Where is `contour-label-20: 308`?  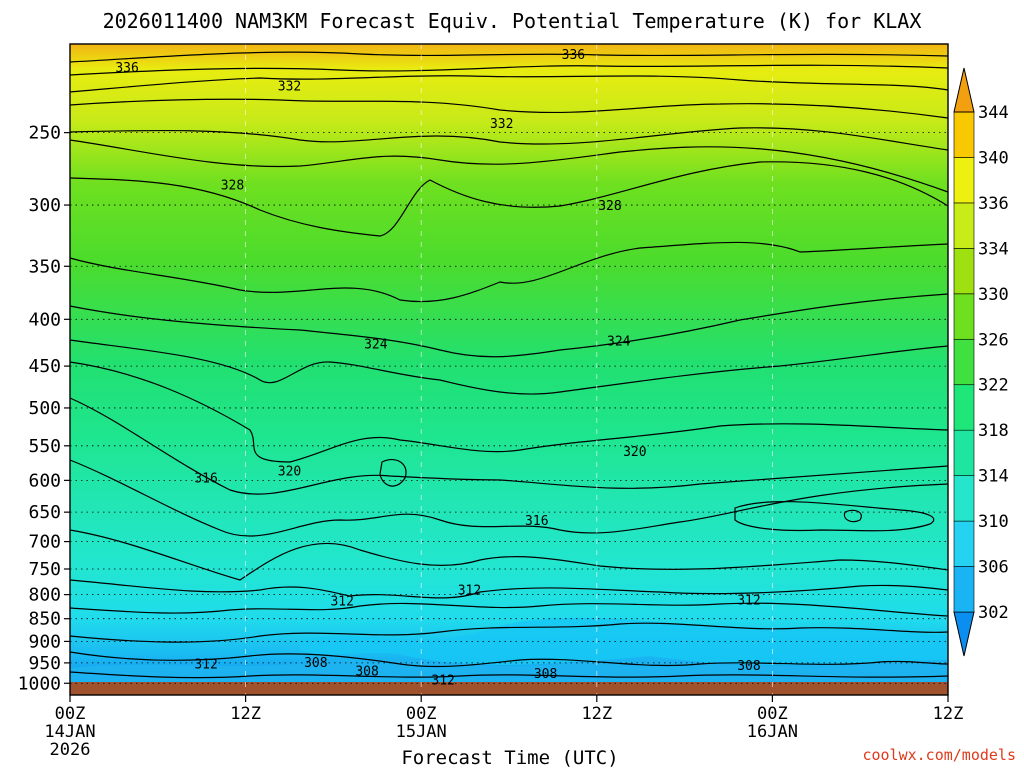
contour-label-20: 308 is located at coordinates (748, 666).